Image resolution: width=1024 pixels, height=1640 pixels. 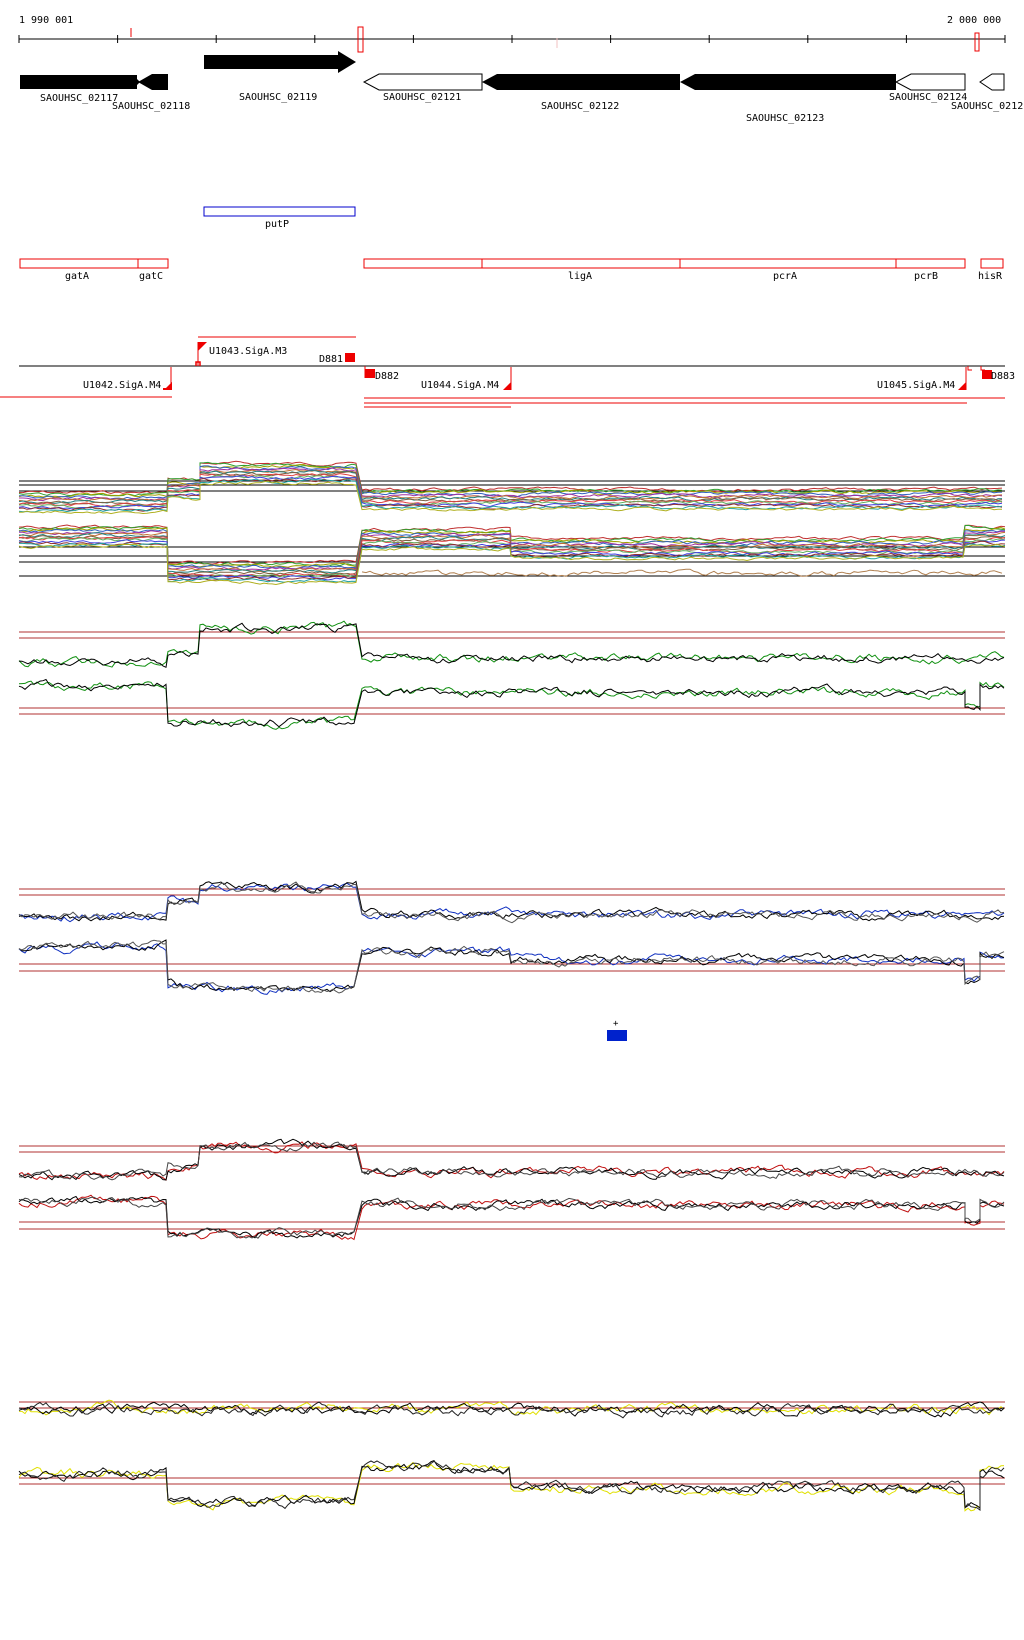 I want to click on red-feature-track: gatA gatC ligA pcrA pcrB hisR, so click(x=511, y=270).